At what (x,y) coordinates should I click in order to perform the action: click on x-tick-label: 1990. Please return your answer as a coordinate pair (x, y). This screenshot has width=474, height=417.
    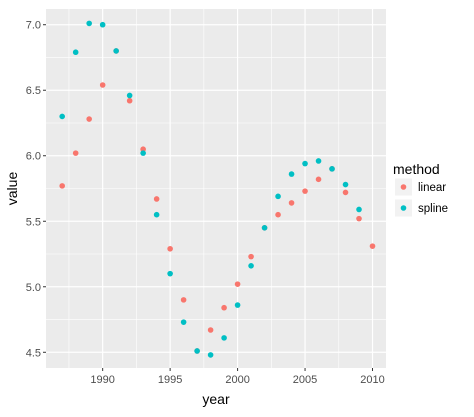
    Looking at the image, I should click on (102, 380).